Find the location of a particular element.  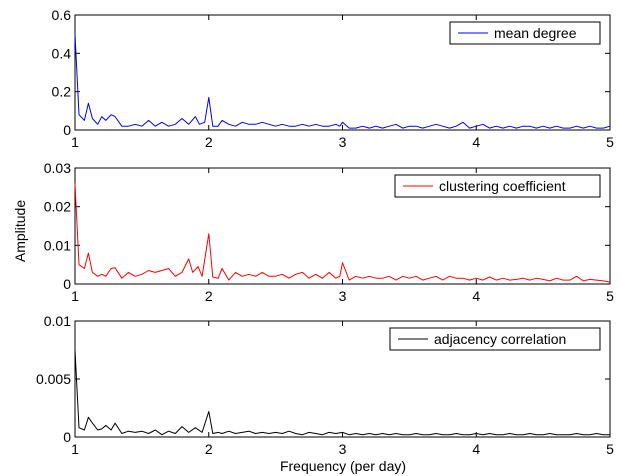

y-tick-label: 0.02 is located at coordinates (57, 207).